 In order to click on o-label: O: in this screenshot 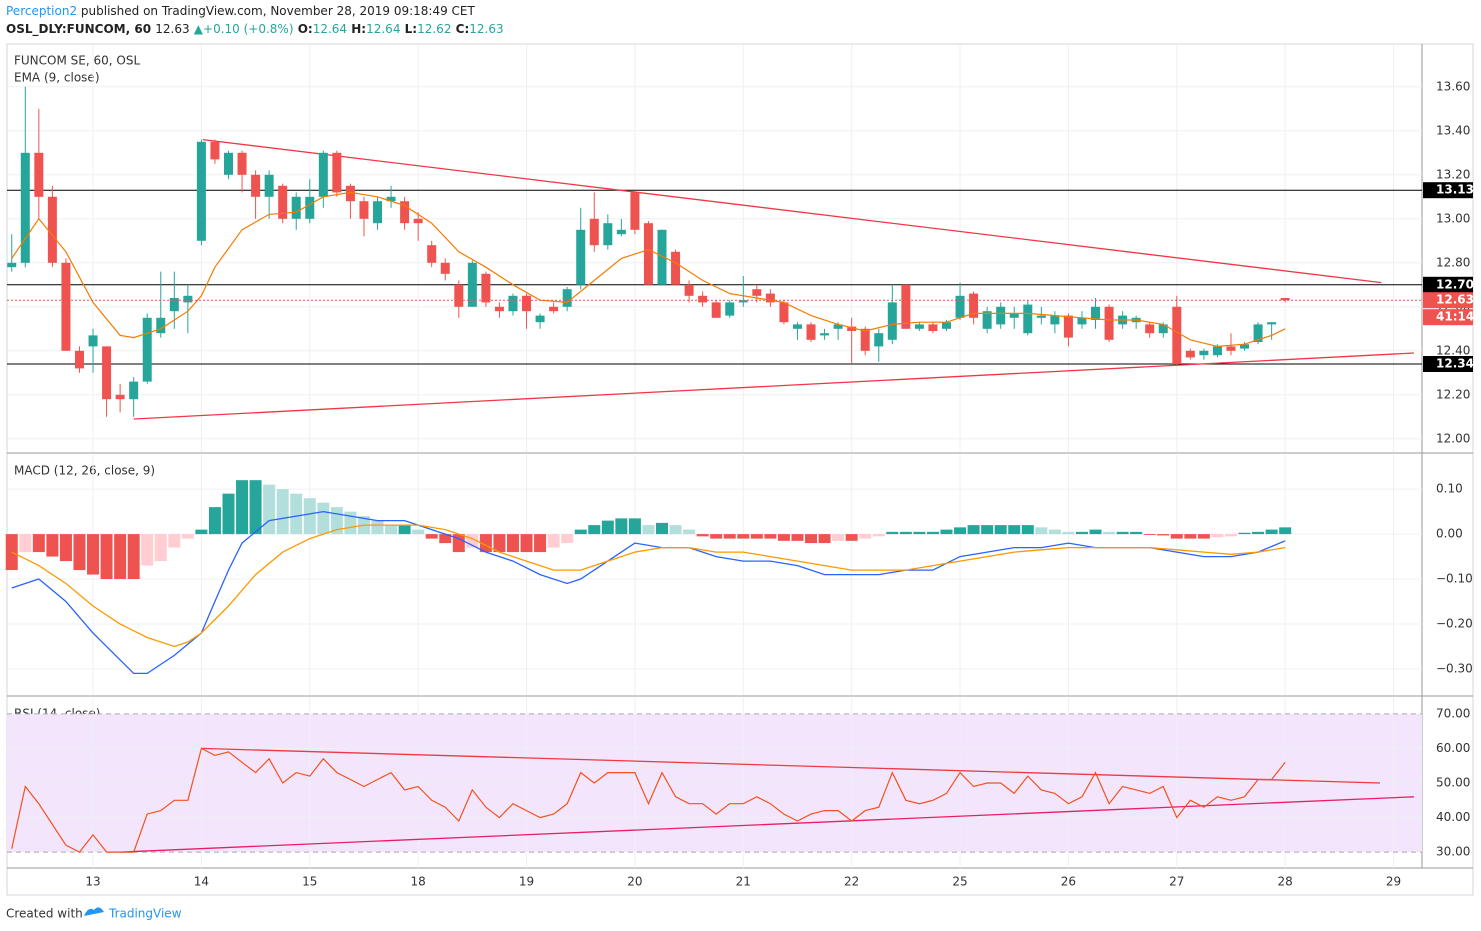, I will do `click(305, 29)`.